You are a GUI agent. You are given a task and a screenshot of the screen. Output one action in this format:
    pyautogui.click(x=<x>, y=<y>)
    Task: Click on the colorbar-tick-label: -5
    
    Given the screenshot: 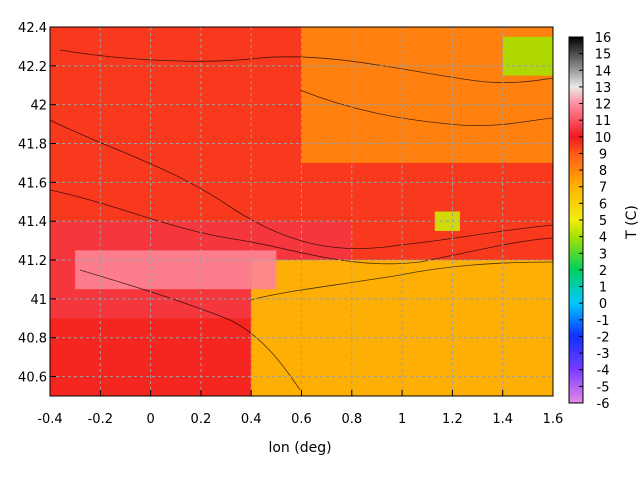 What is the action you would take?
    pyautogui.click(x=603, y=387)
    